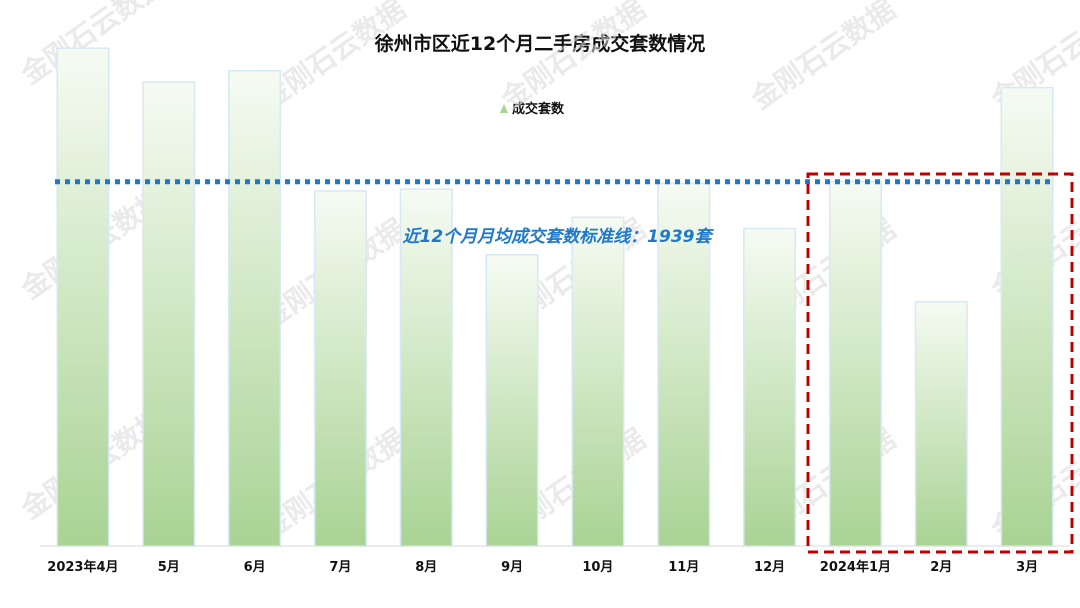 This screenshot has height=608, width=1080. Describe the element at coordinates (855, 567) in the screenshot. I see `x-tick-label: 2024年1月` at that location.